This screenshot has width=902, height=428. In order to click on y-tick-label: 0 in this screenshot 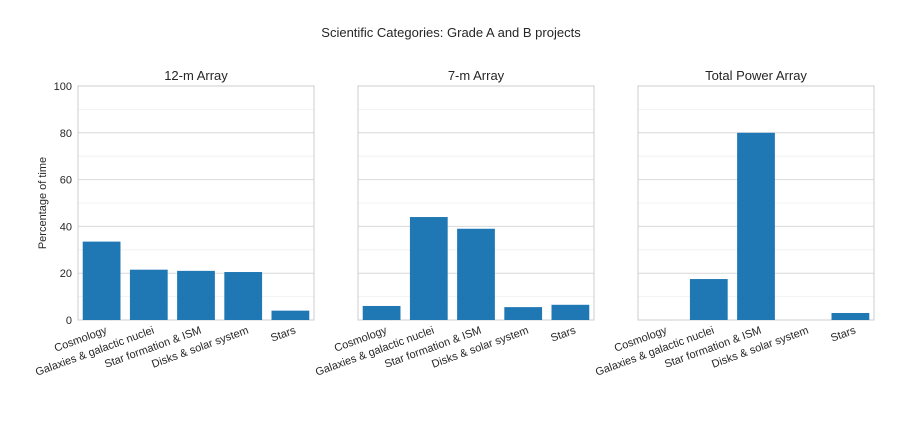, I will do `click(69, 321)`.